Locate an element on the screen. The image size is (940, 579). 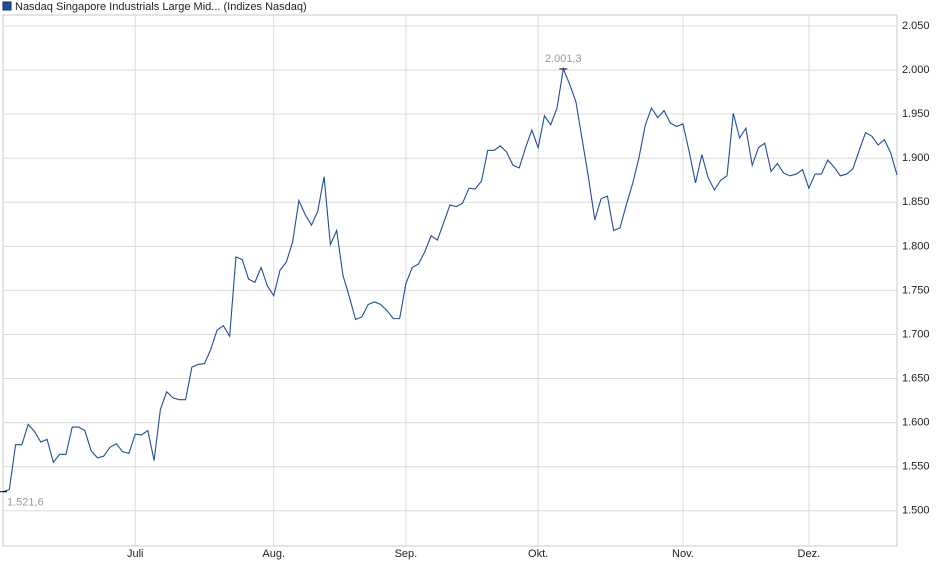
y-tick-label: 1.550 is located at coordinates (916, 467).